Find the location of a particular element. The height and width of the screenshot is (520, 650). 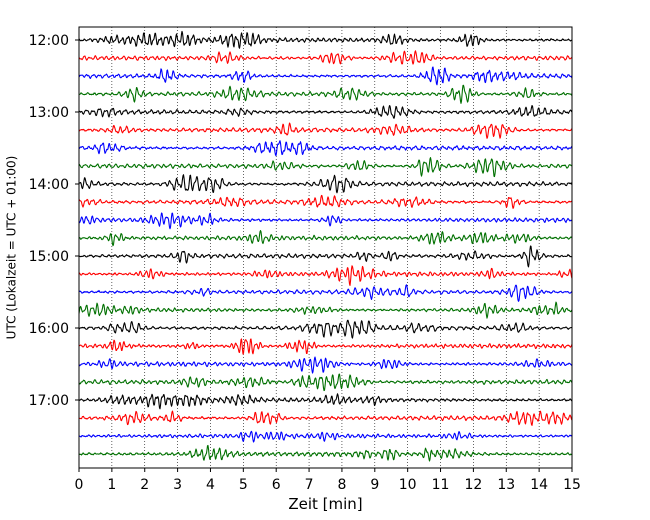

x-tick-label: 10 is located at coordinates (408, 485).